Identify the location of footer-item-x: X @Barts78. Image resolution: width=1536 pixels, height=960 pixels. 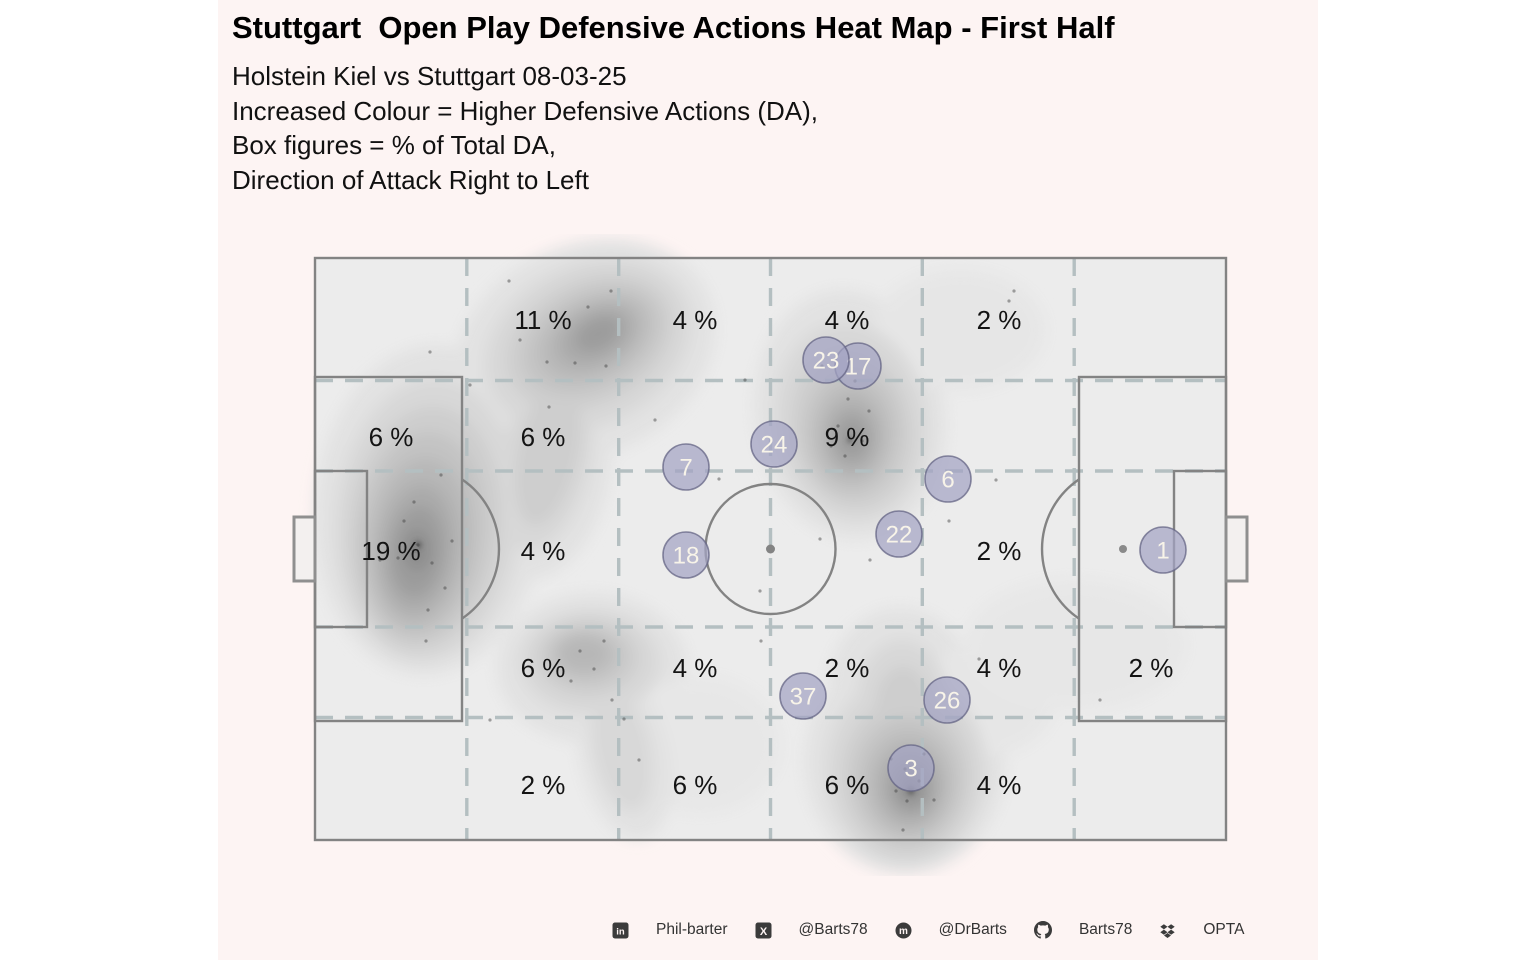
(811, 930).